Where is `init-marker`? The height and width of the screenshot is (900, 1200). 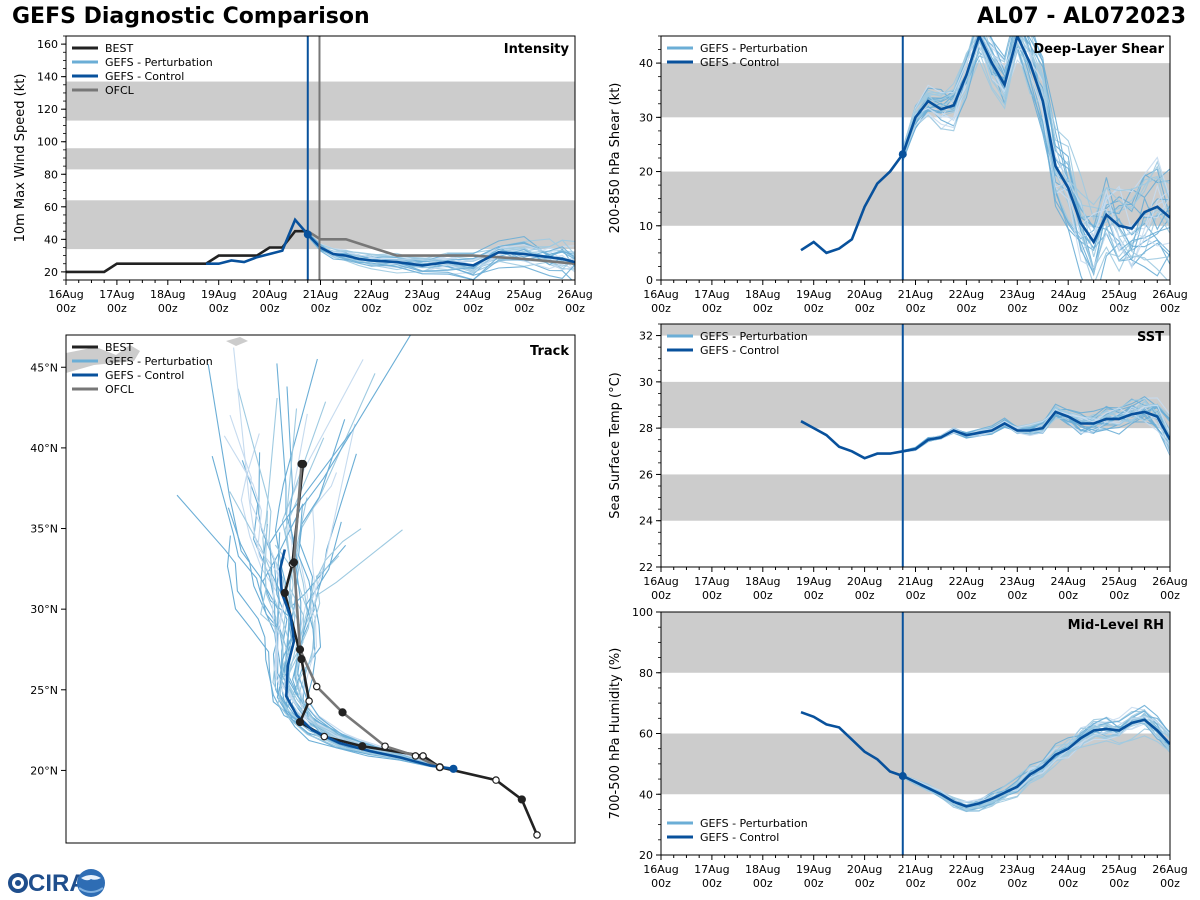 init-marker is located at coordinates (902, 776).